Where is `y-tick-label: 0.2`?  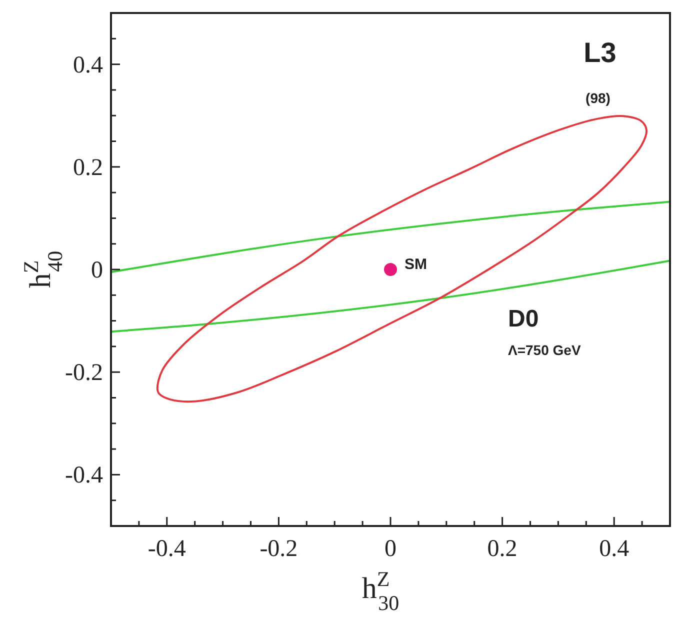 y-tick-label: 0.2 is located at coordinates (88, 167).